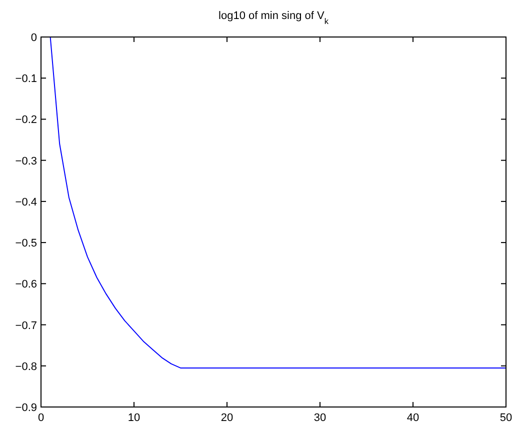 The width and height of the screenshot is (520, 425). Describe the element at coordinates (26, 120) in the screenshot. I see `y-tick-label: −0.2` at that location.